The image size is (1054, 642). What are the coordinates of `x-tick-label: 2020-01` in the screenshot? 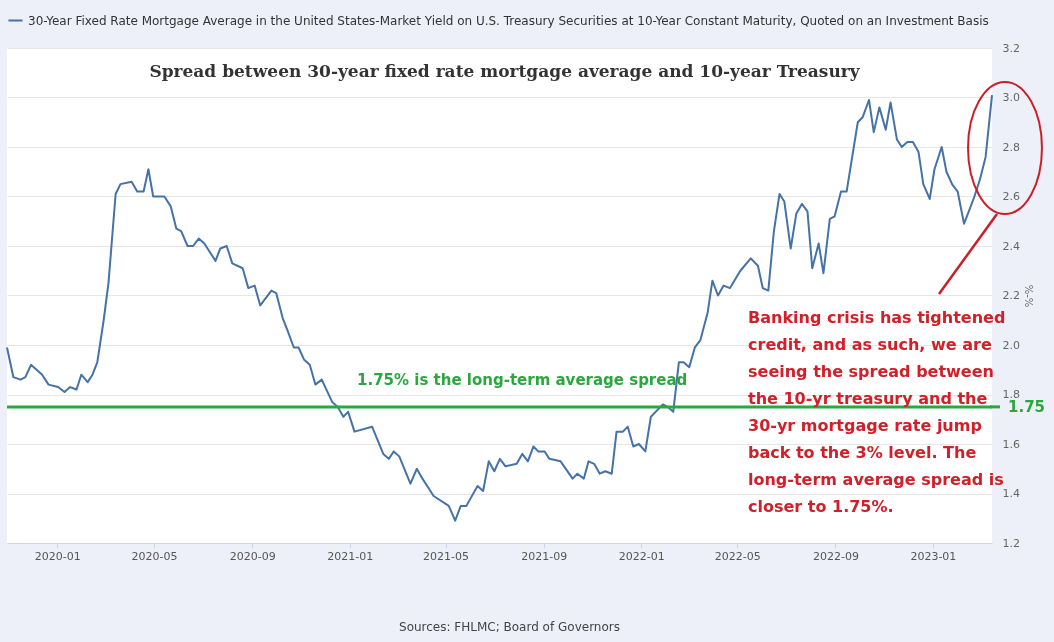 It's located at (57, 556).